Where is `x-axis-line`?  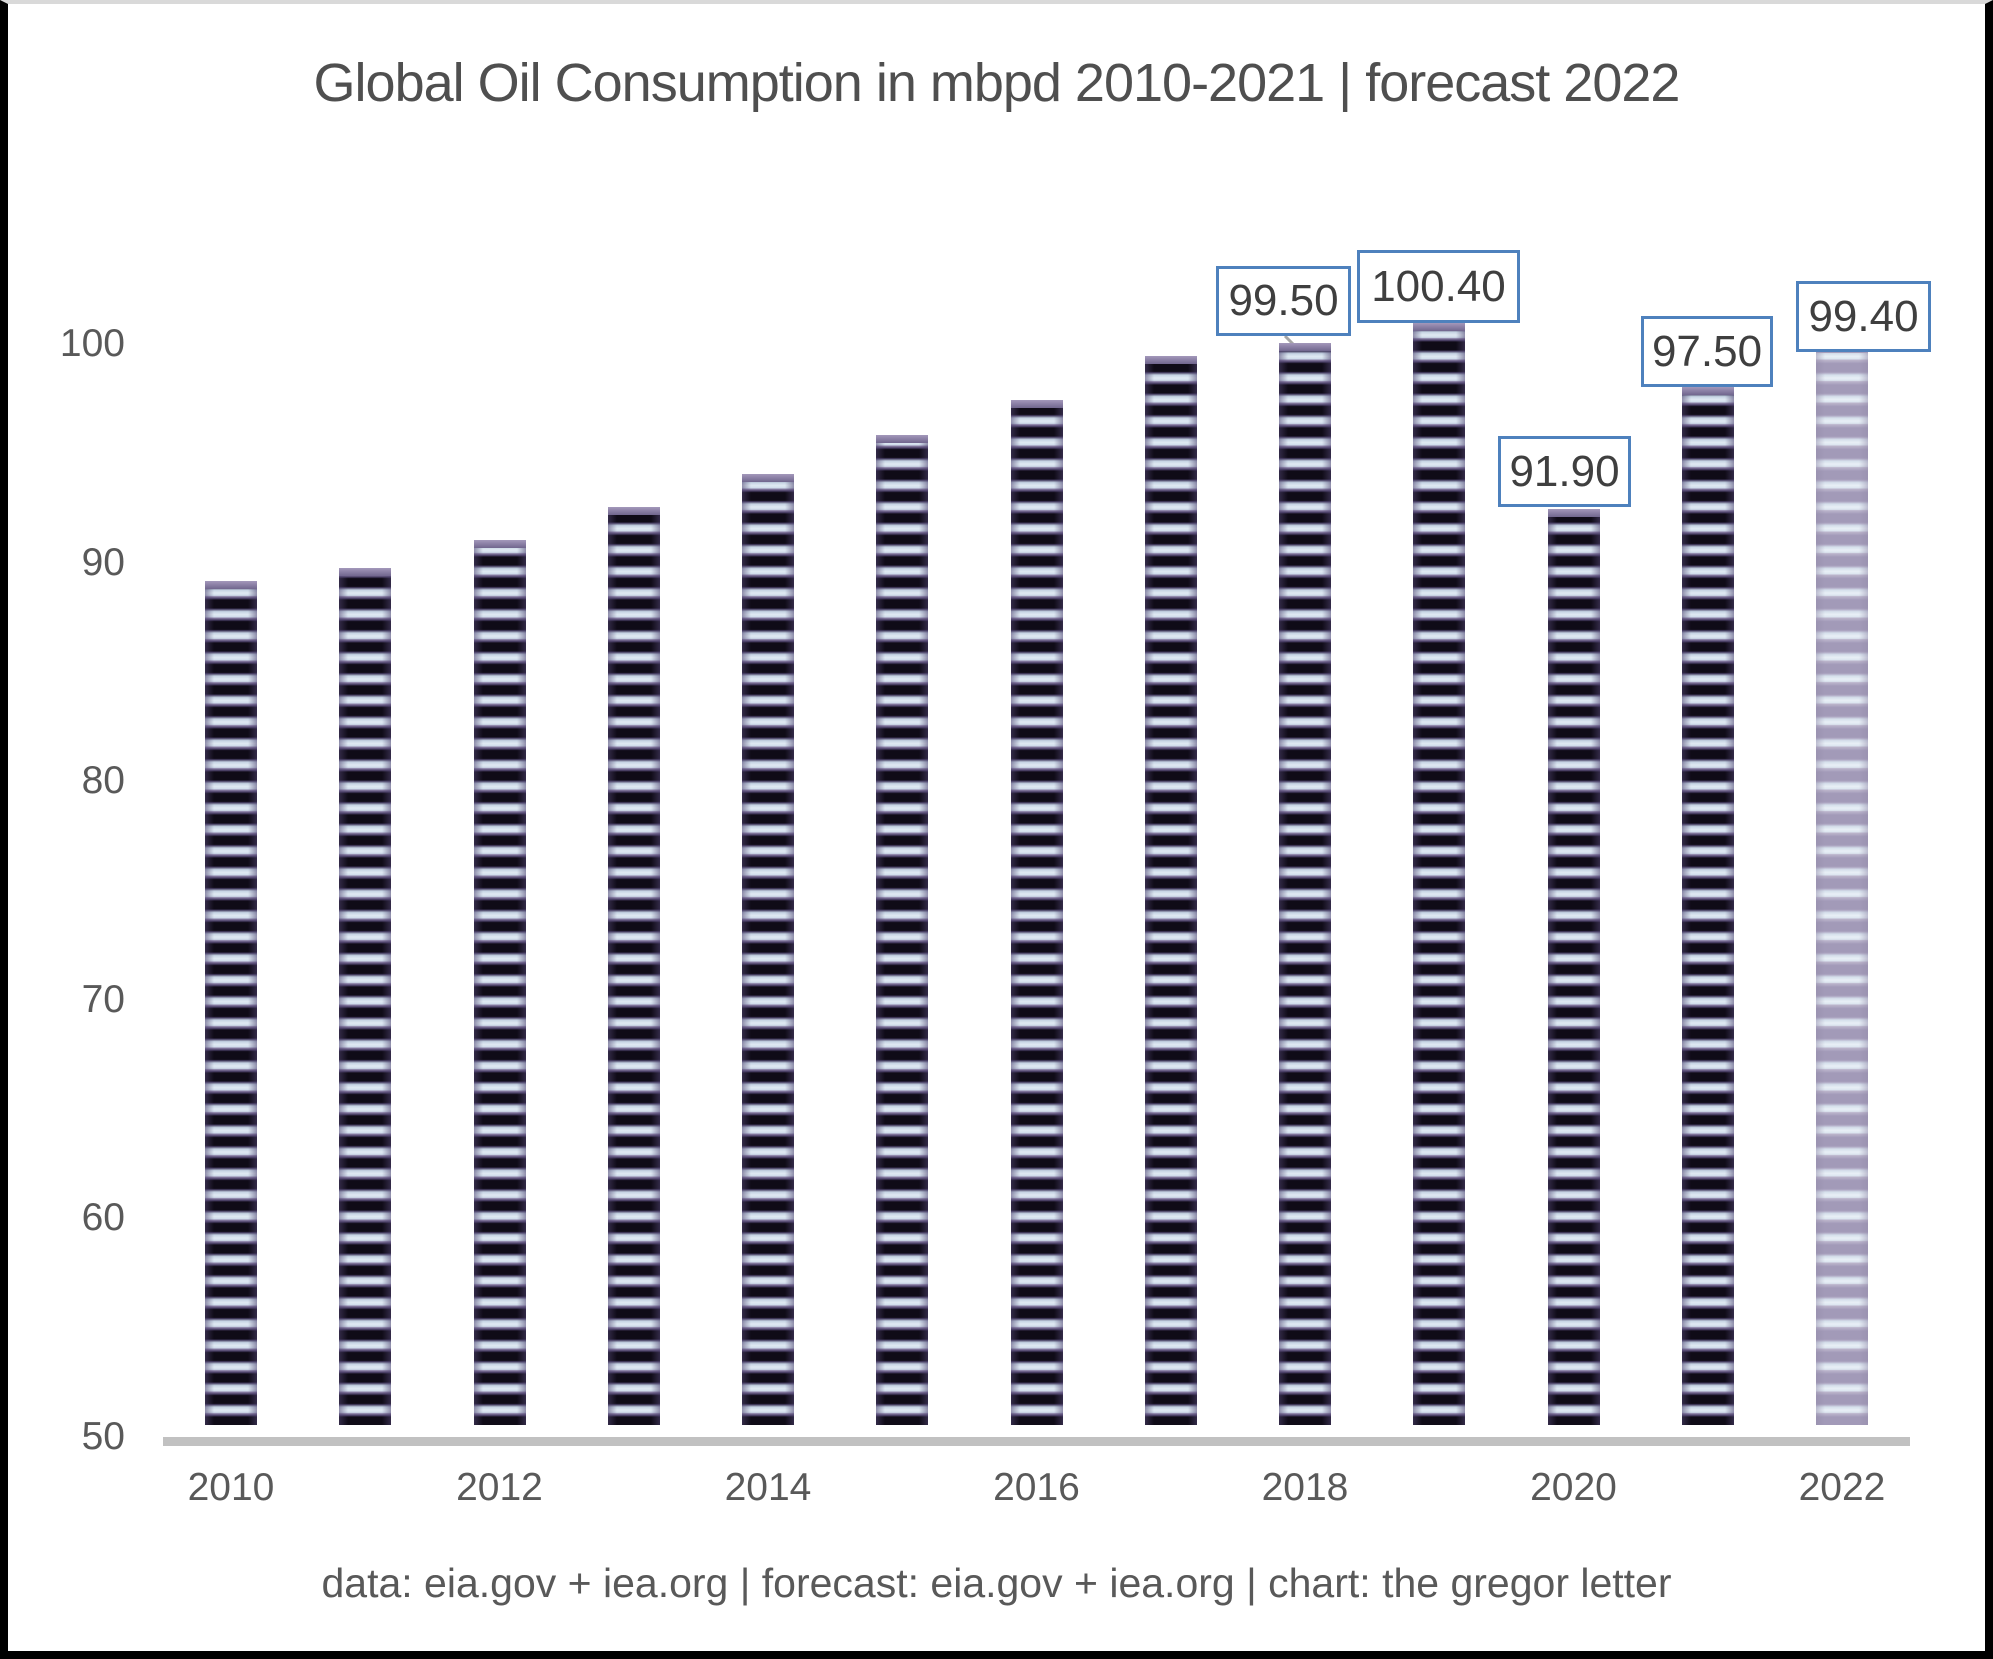 x-axis-line is located at coordinates (1036, 1441).